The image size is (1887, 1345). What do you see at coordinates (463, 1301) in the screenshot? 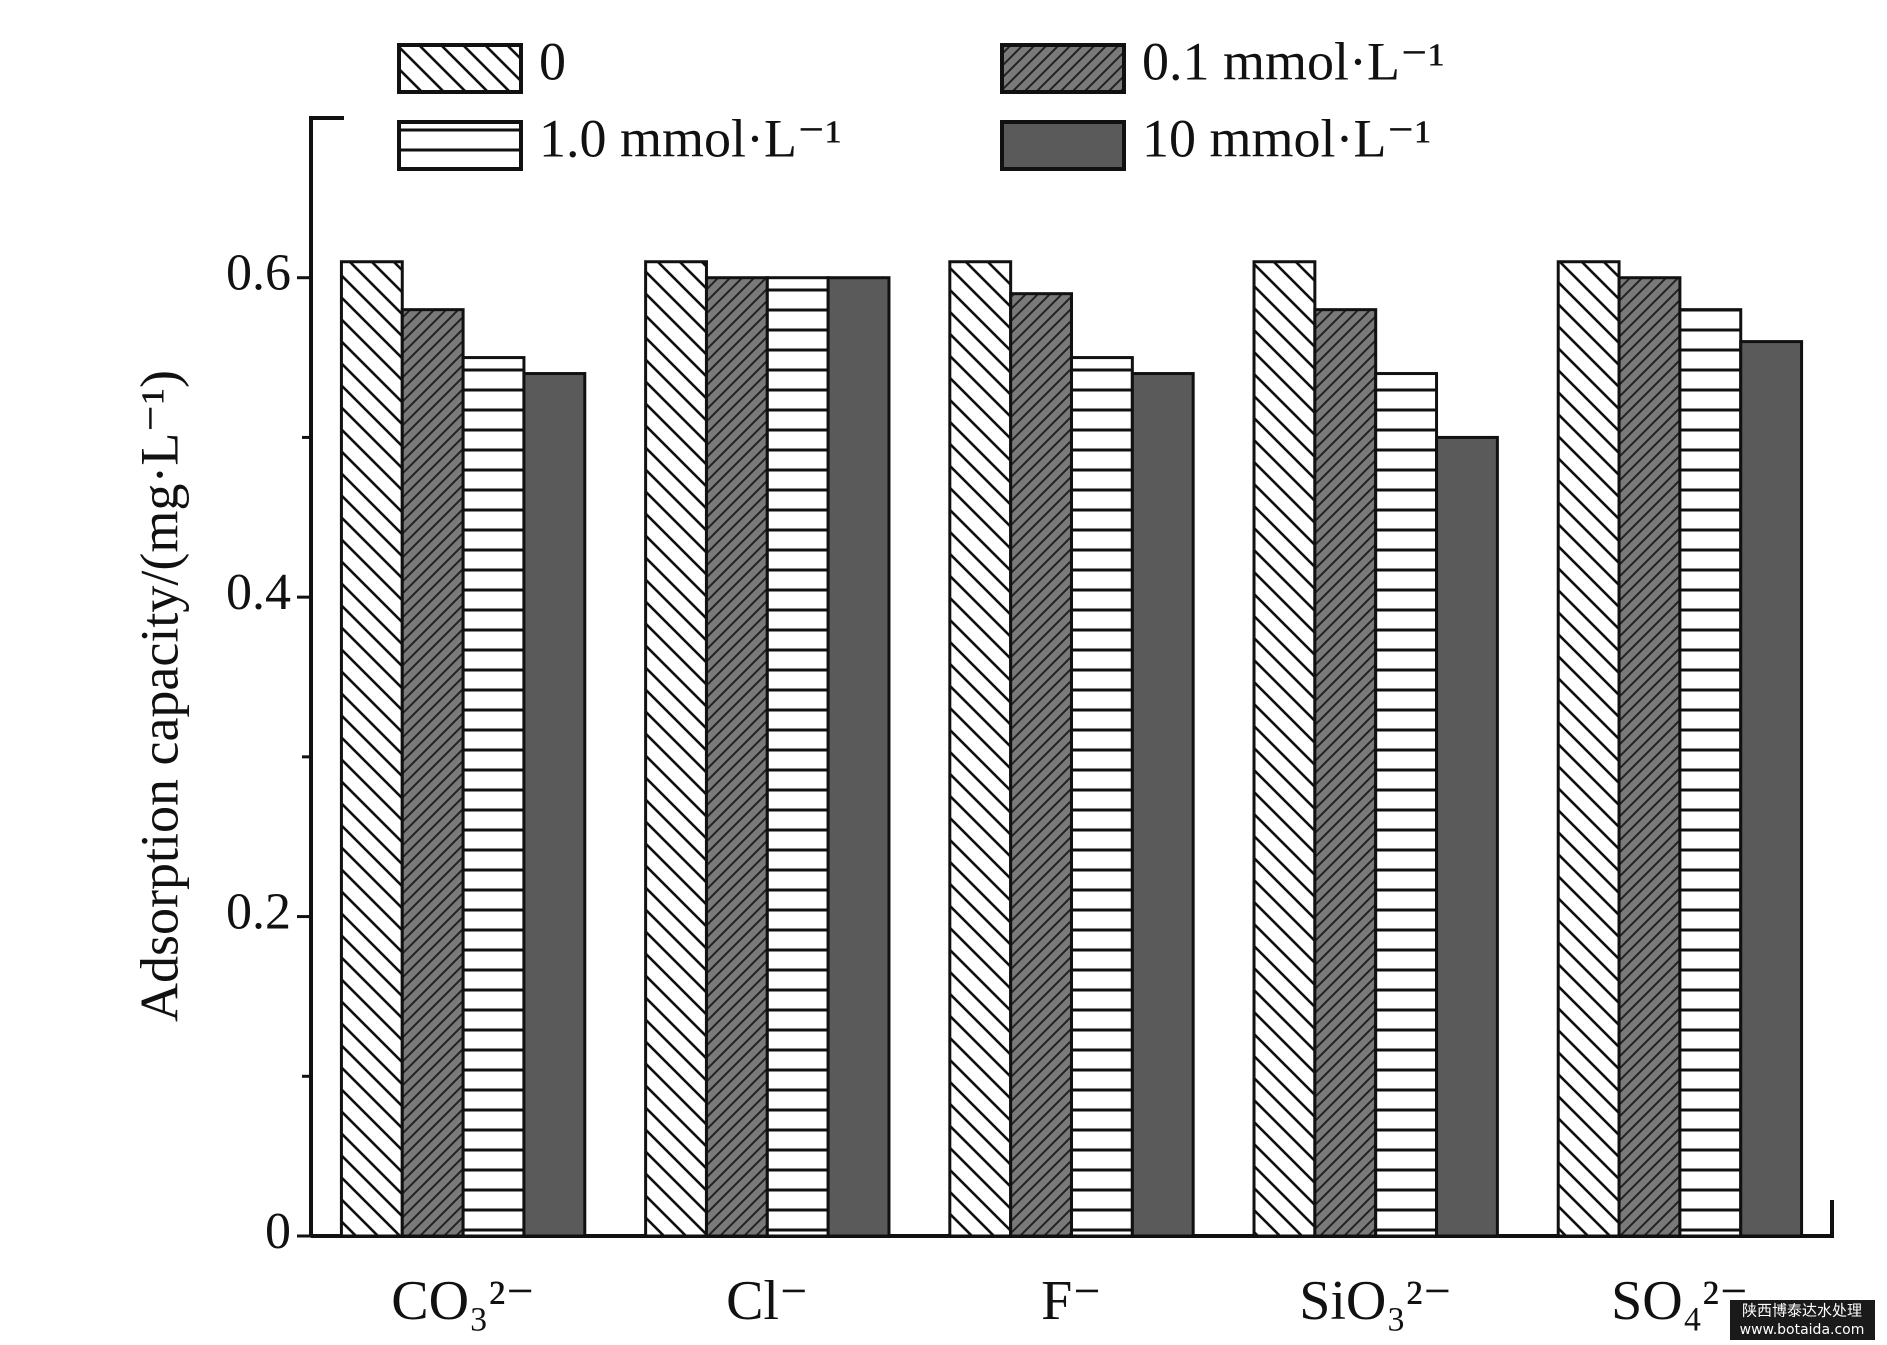
I see `x-tick-label: CO₃²⁻` at bounding box center [463, 1301].